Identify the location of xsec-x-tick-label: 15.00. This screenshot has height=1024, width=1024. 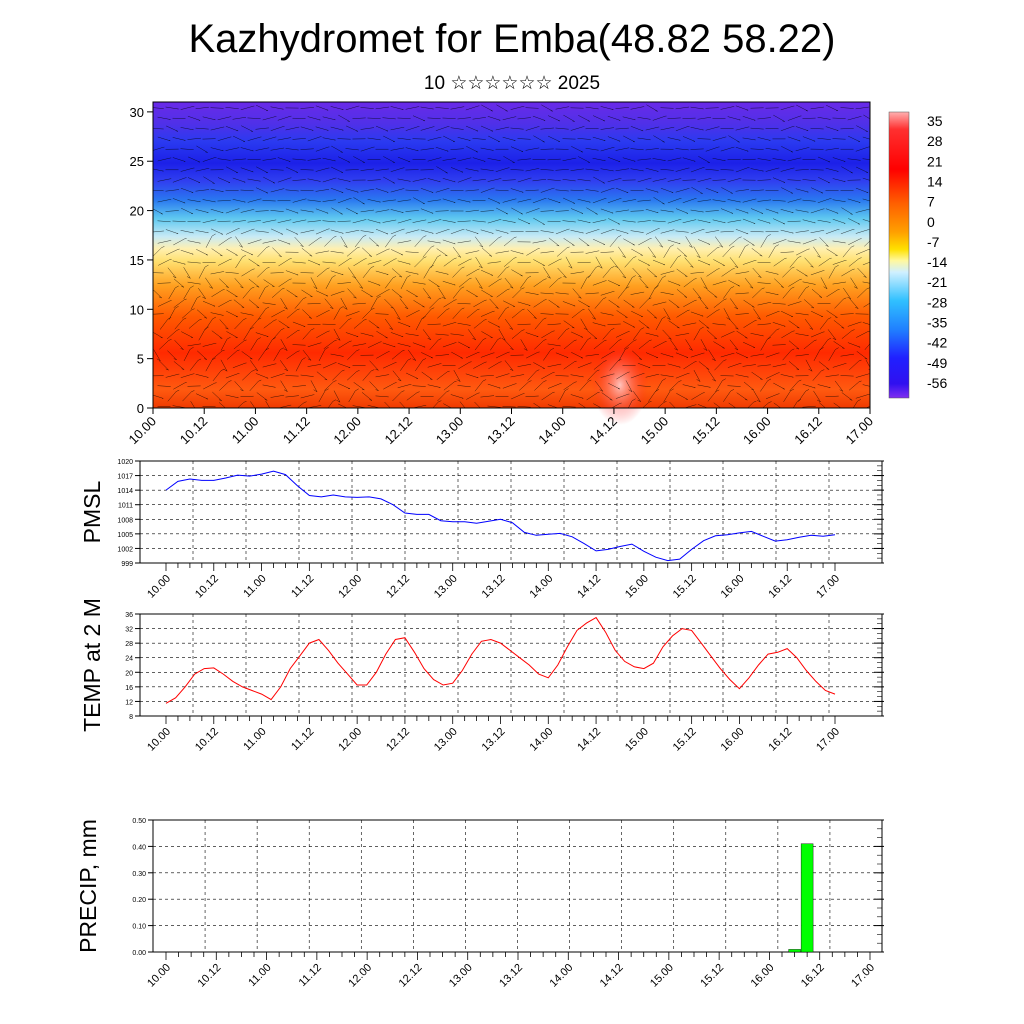
(655, 431).